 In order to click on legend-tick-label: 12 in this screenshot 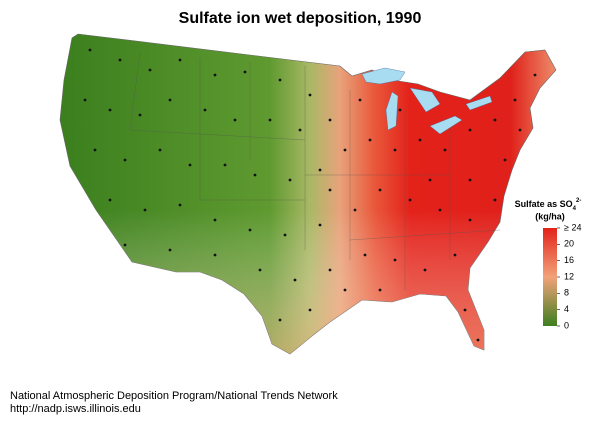, I will do `click(569, 276)`.